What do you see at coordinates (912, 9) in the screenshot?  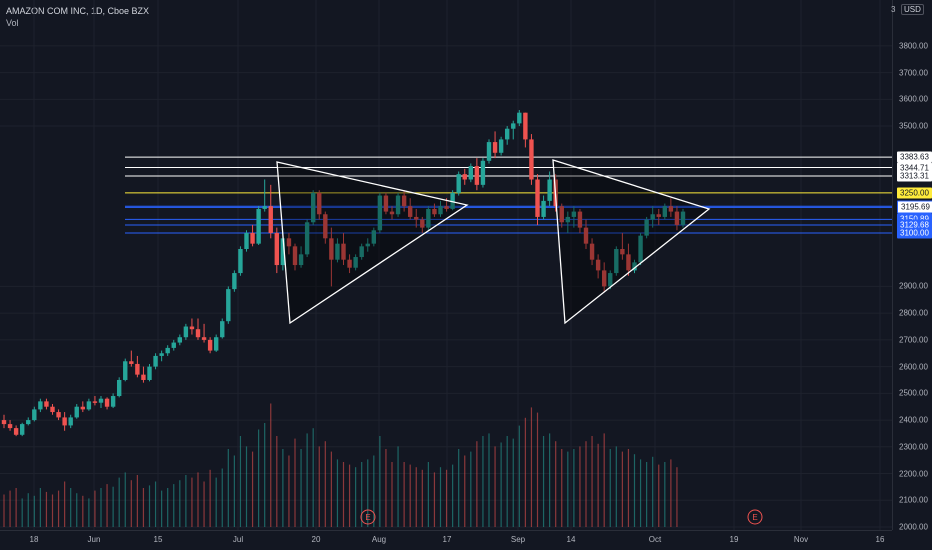 I see `currency-badge: USD` at bounding box center [912, 9].